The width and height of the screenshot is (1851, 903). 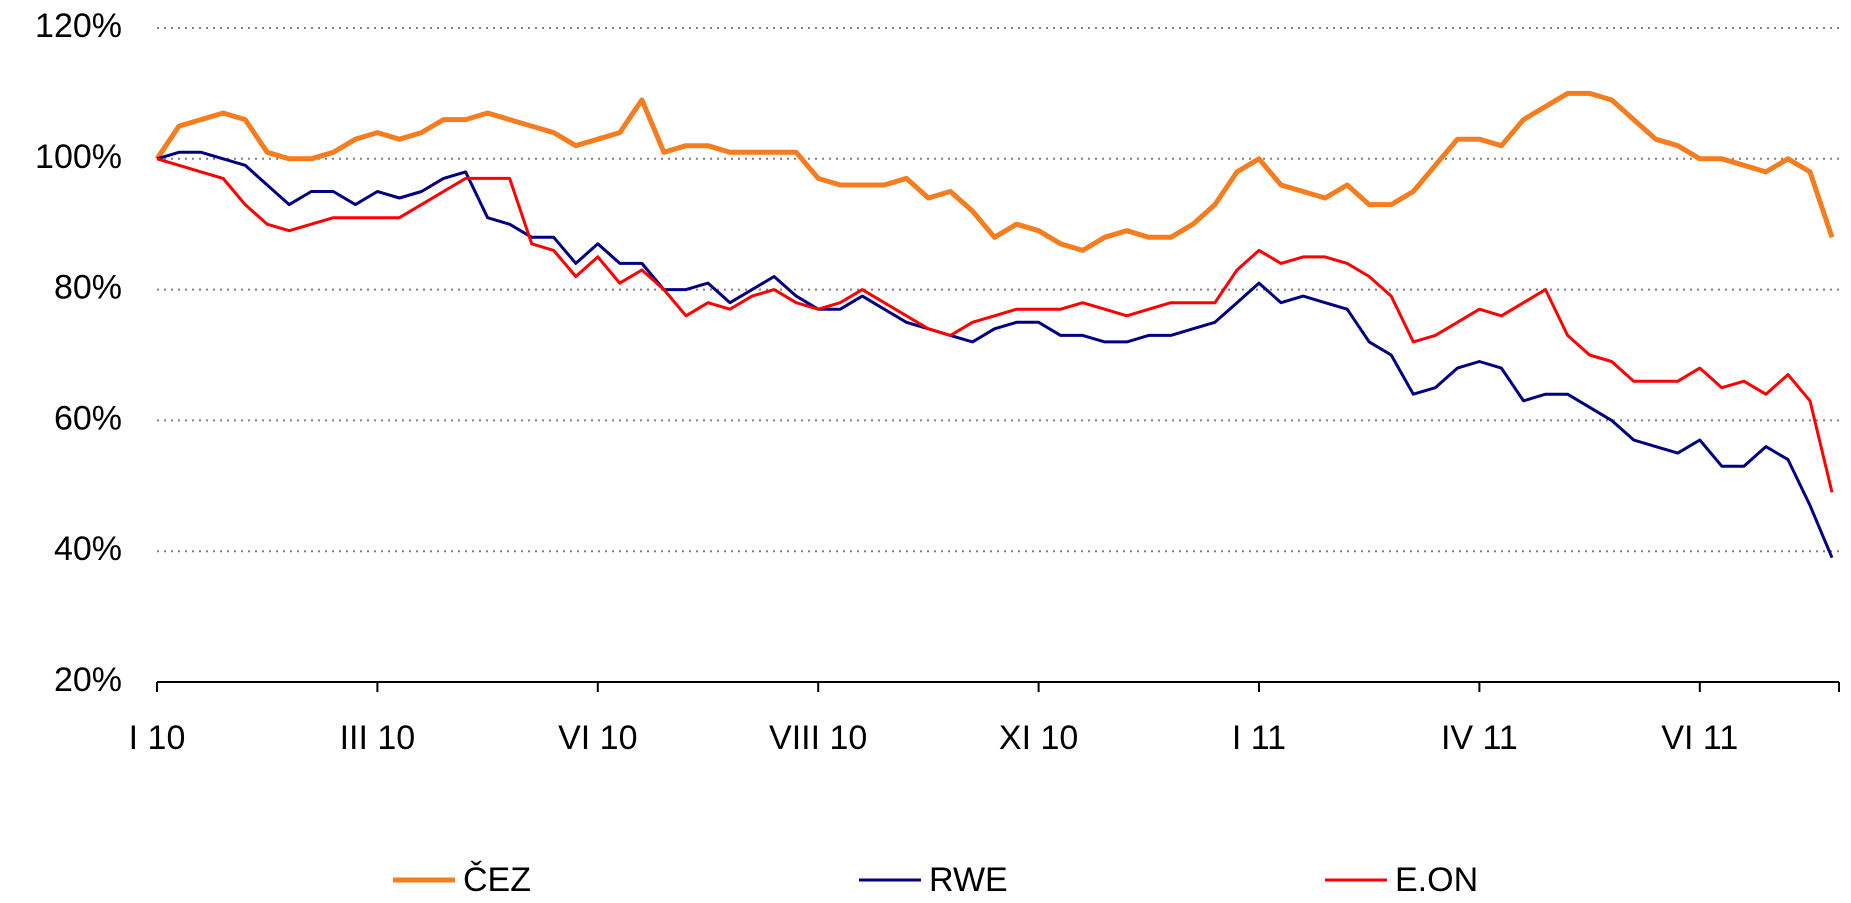 What do you see at coordinates (818, 738) in the screenshot?
I see `x-tick-label: VIII 10` at bounding box center [818, 738].